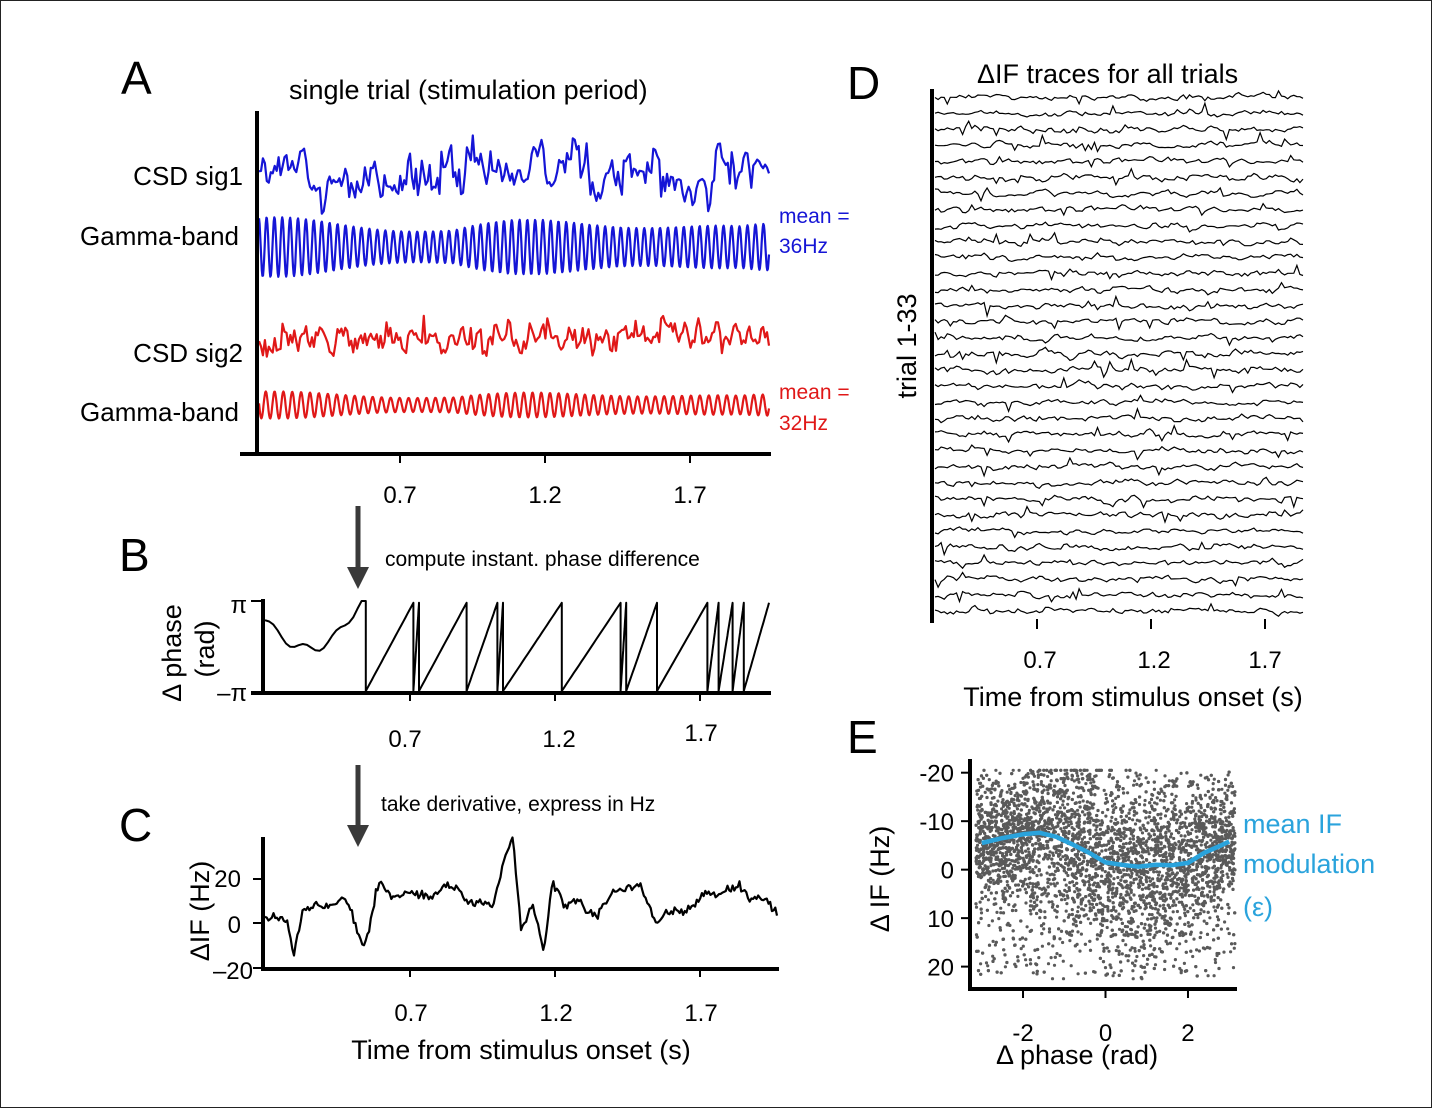 The height and width of the screenshot is (1108, 1432). Describe the element at coordinates (1107, 74) in the screenshot. I see `panel-d-title: ΔIF traces for all trials` at that location.